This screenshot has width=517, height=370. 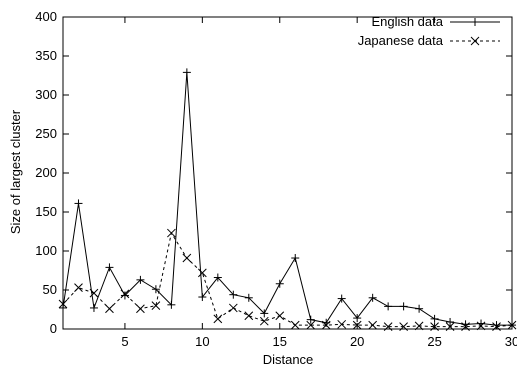 What do you see at coordinates (280, 341) in the screenshot?
I see `x-tick-label: 15` at bounding box center [280, 341].